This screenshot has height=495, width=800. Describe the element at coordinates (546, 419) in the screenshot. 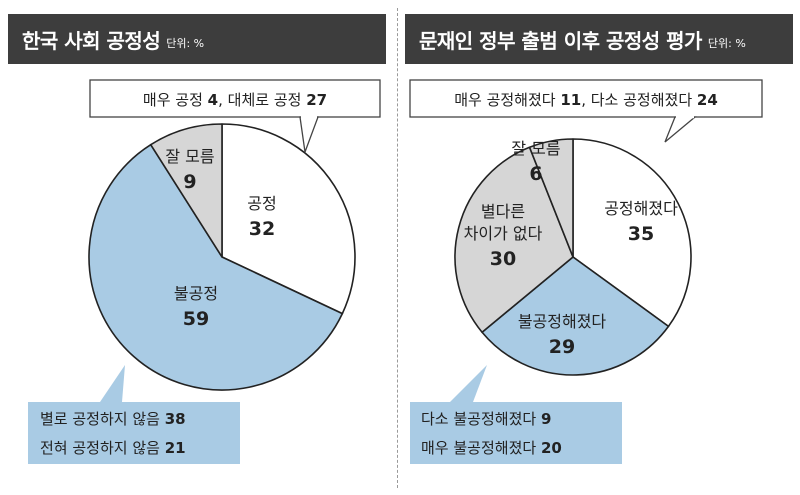

I see `bottom-callout-value: 9` at that location.